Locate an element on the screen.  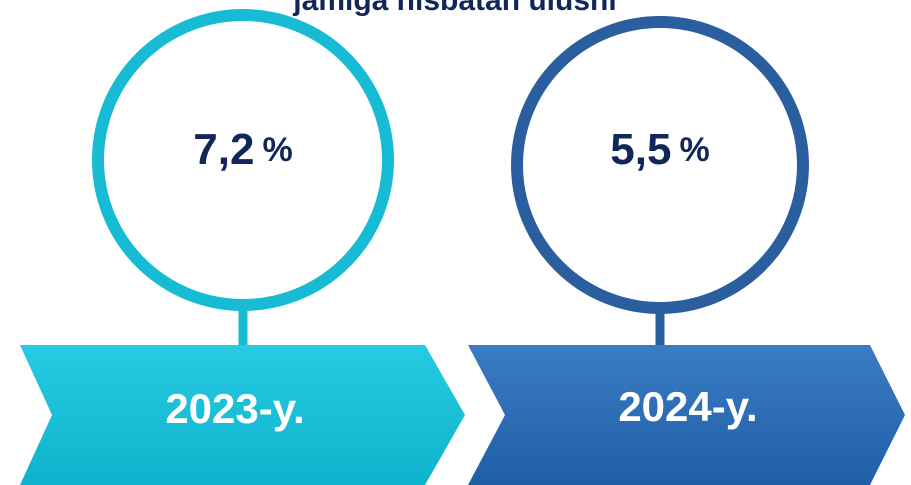
value-number: 5,5 is located at coordinates (640, 149).